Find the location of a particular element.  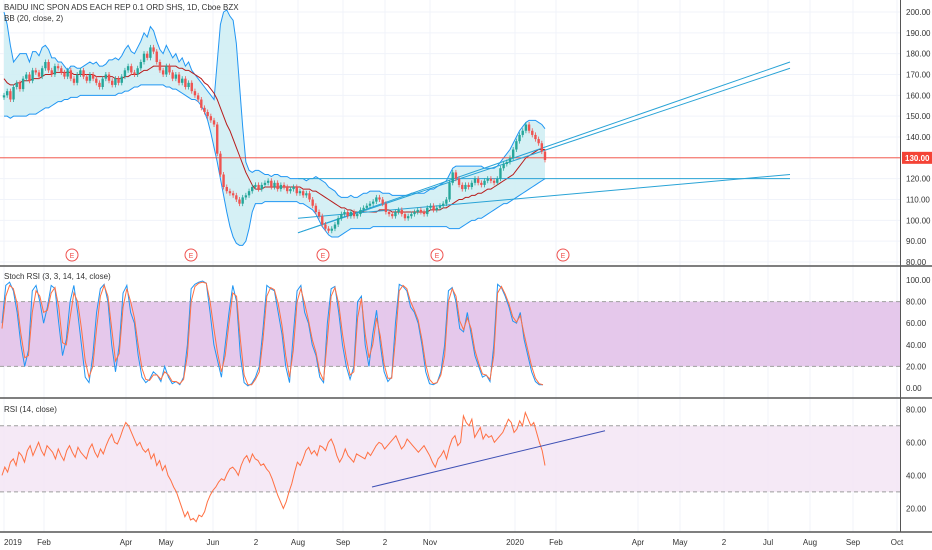

rsi-axis-label: 60.00 is located at coordinates (916, 442).